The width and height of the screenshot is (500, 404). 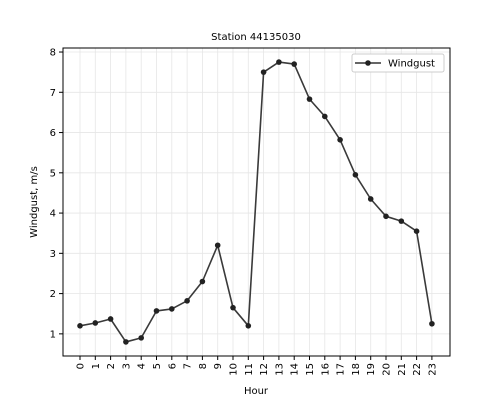 What do you see at coordinates (53, 53) in the screenshot?
I see `y-tick-label: 8` at bounding box center [53, 53].